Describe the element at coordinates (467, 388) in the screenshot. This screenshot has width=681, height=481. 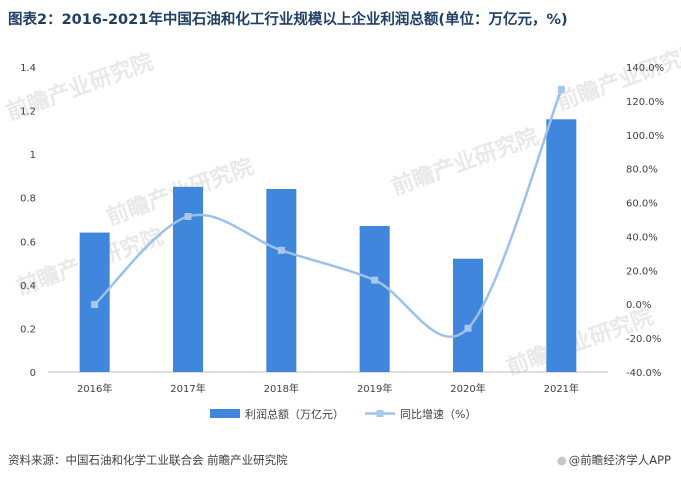
I see `x-tick-label: 2020年` at that location.